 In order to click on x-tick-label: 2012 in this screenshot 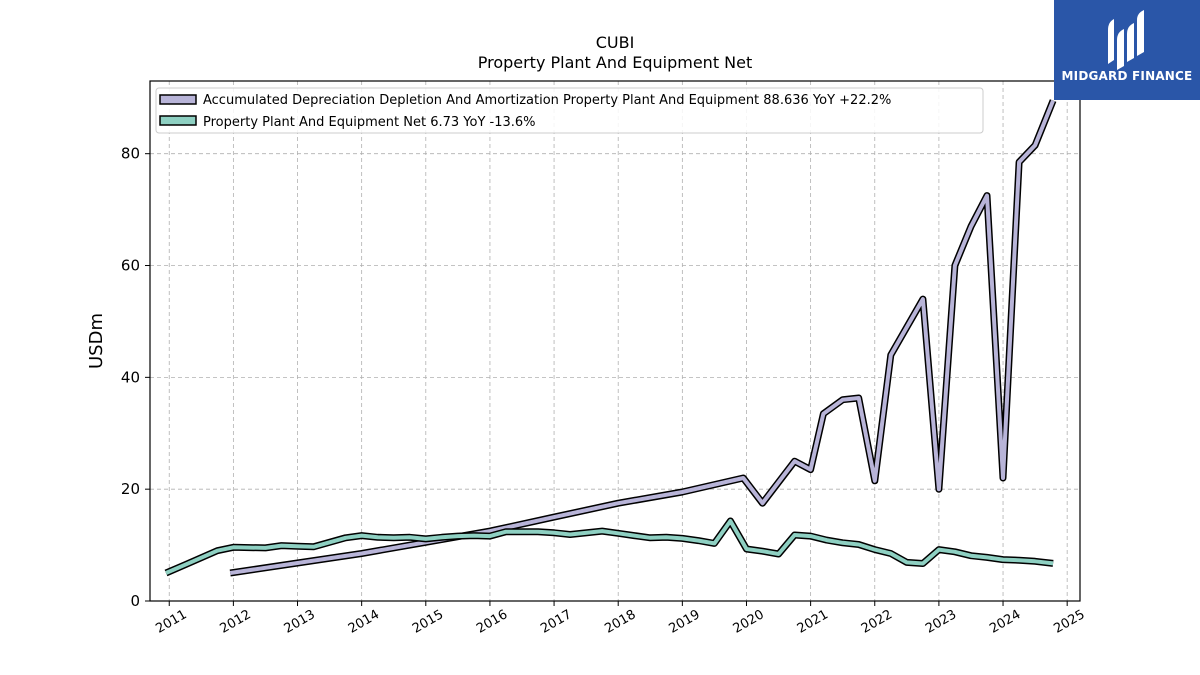, I will do `click(236, 622)`.